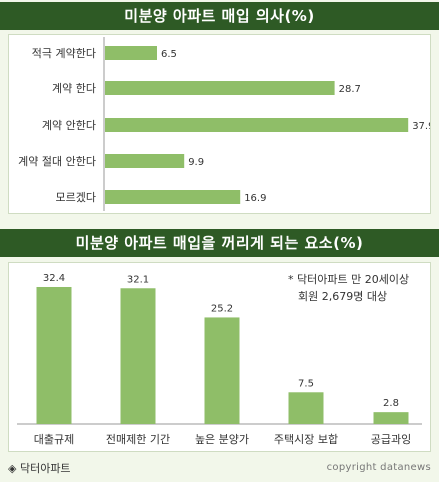 The height and width of the screenshot is (482, 439). Describe the element at coordinates (54, 278) in the screenshot. I see `chart2-value-label: 32.4` at that location.